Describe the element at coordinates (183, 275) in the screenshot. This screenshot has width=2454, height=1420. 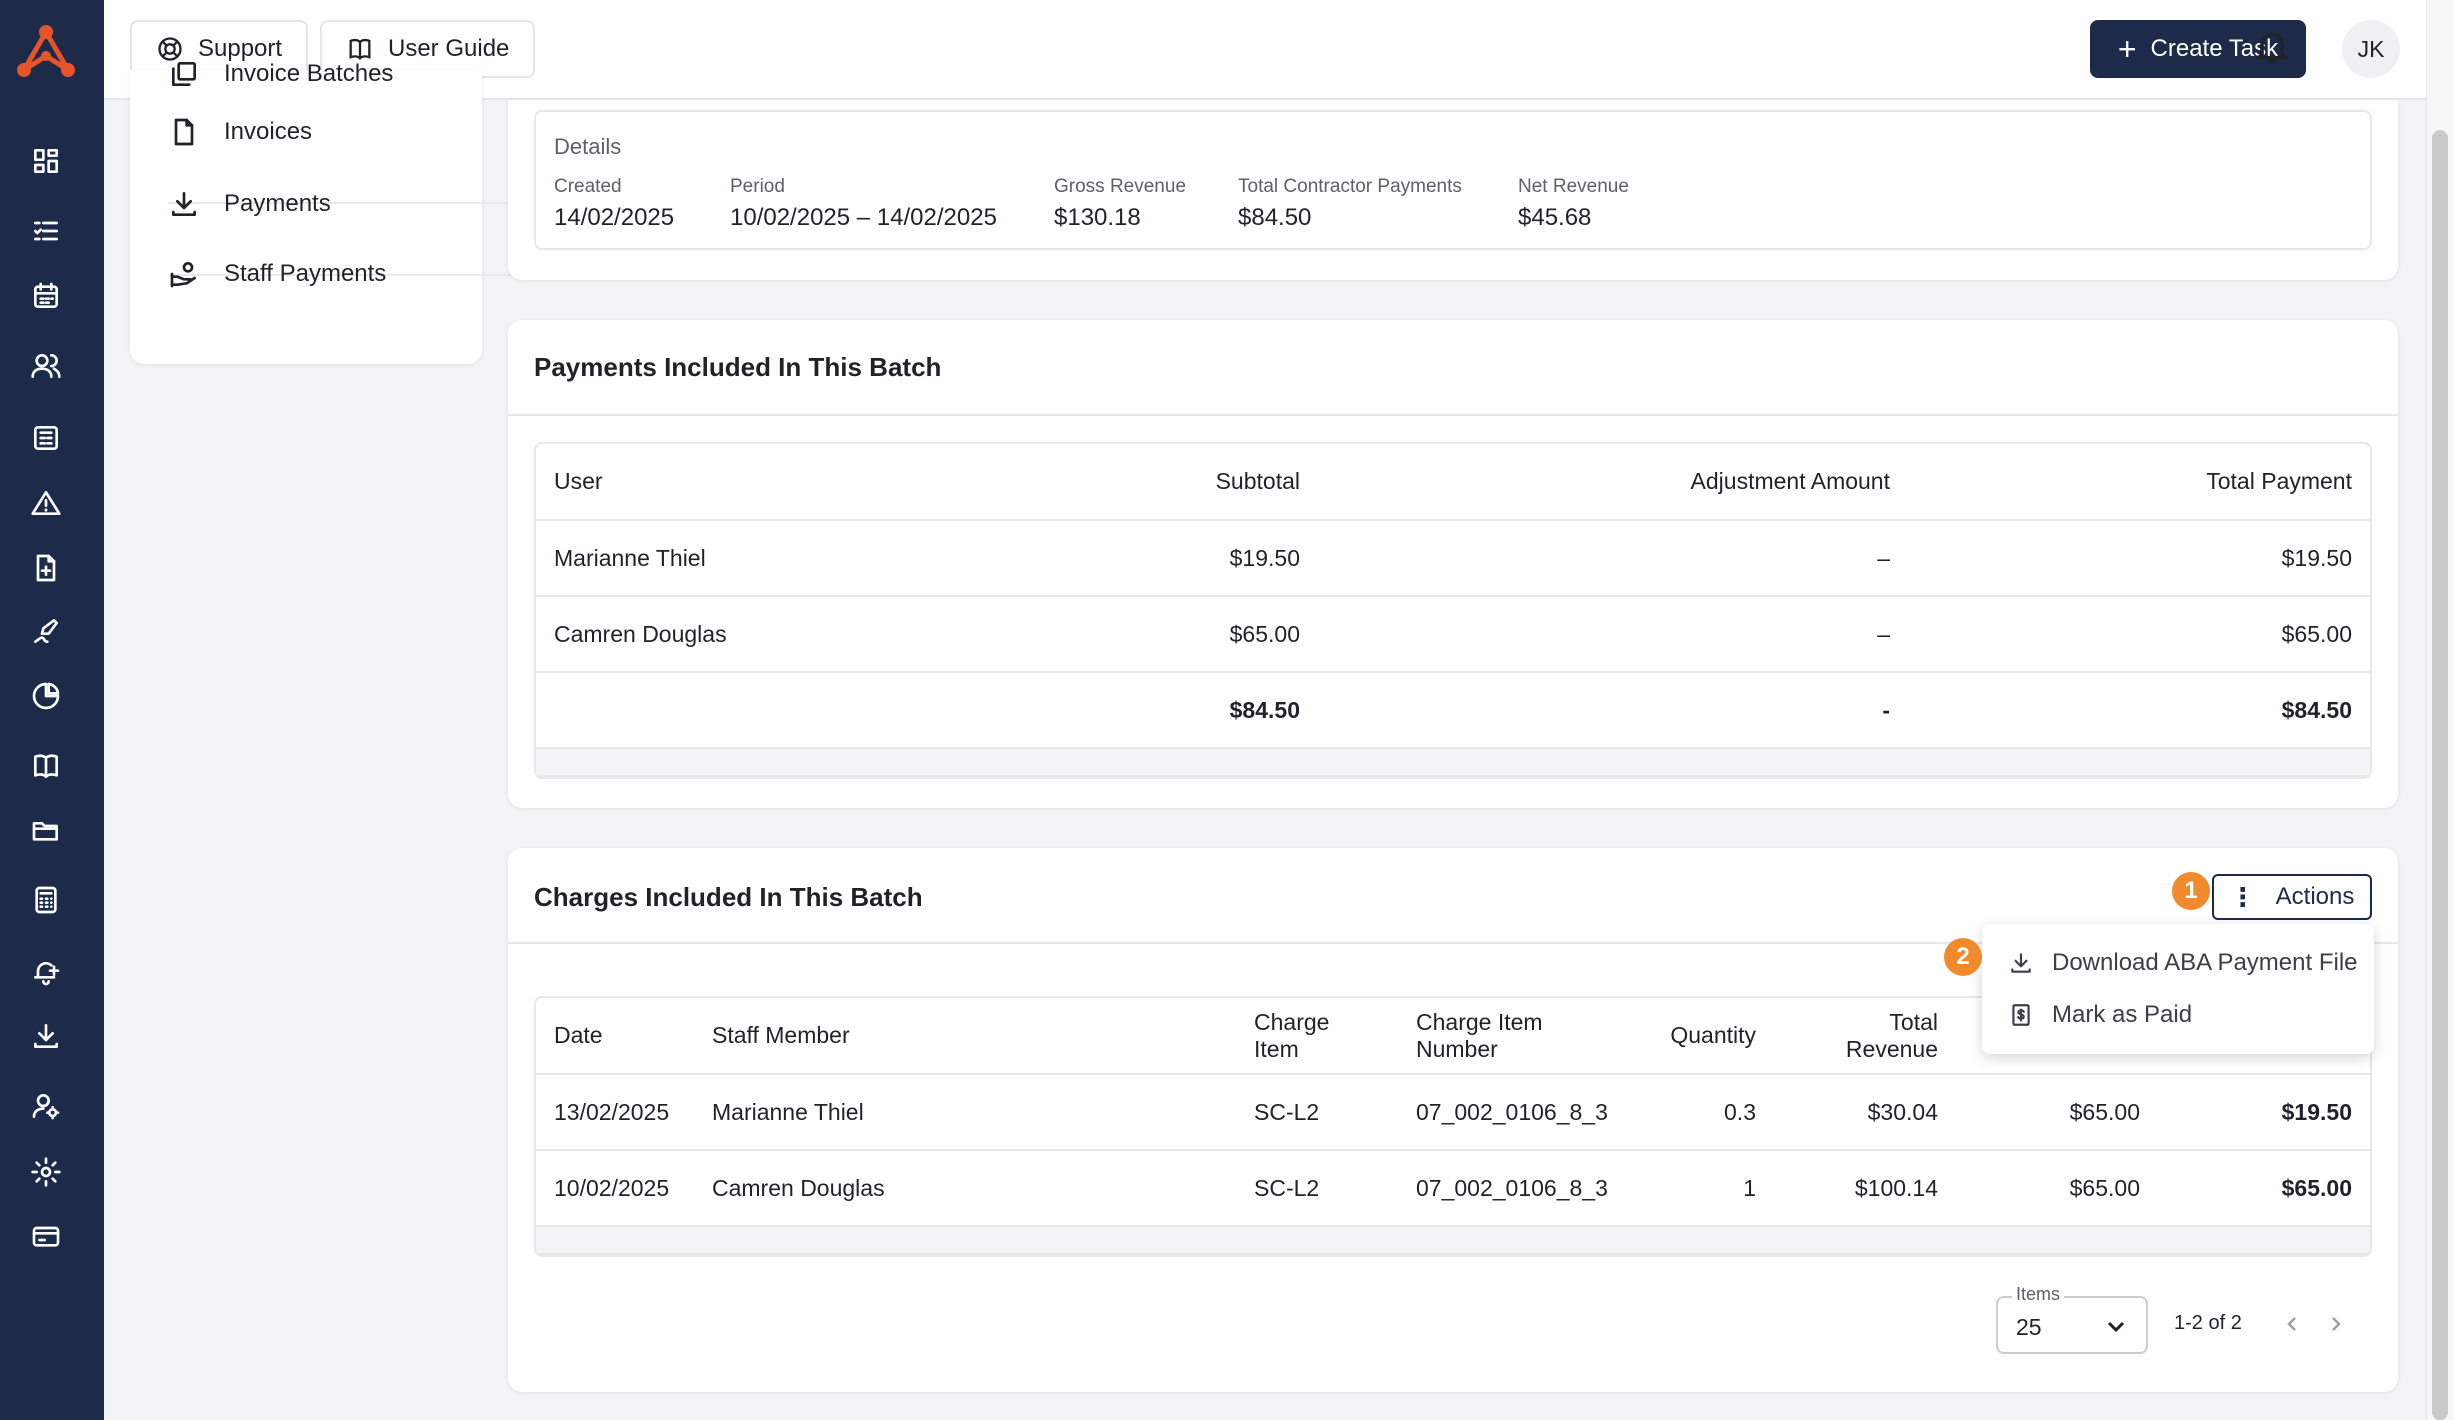
I see `hand-coin-icon` at that location.